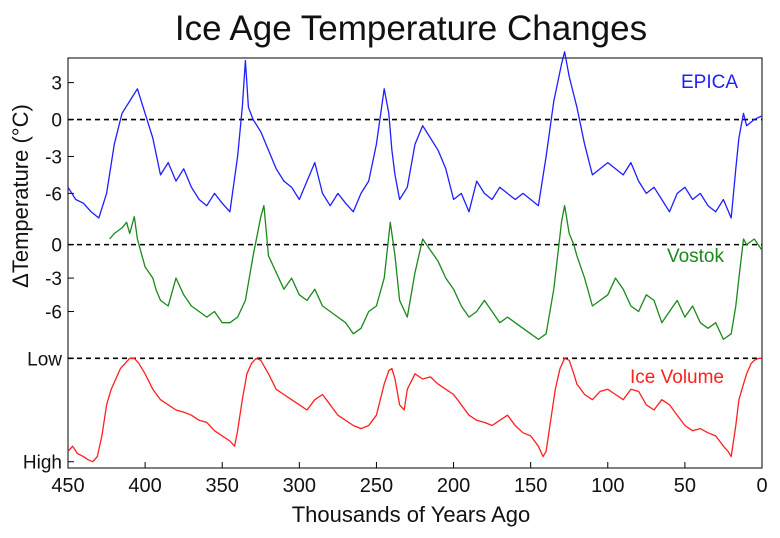 The height and width of the screenshot is (538, 780). Describe the element at coordinates (53, 157) in the screenshot. I see `epica-y-tick-label: -3` at that location.